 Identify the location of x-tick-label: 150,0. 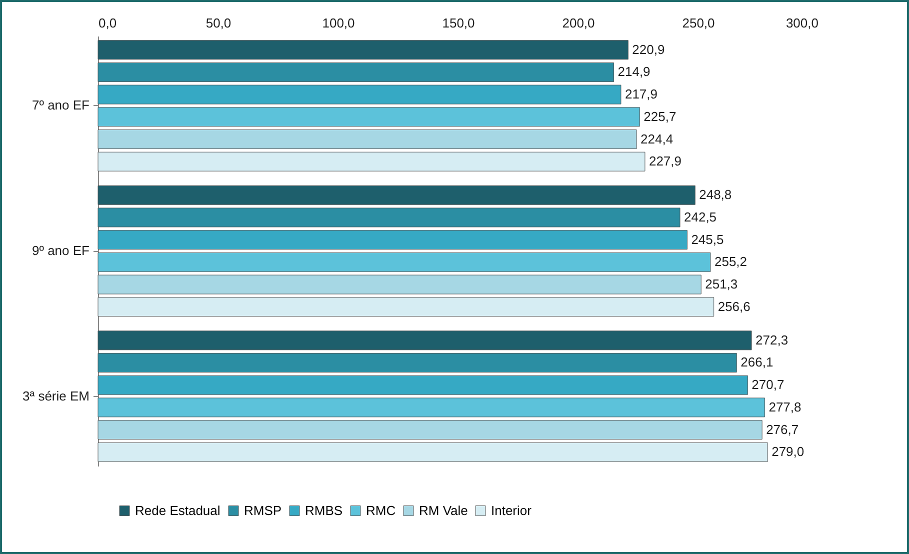
(458, 23).